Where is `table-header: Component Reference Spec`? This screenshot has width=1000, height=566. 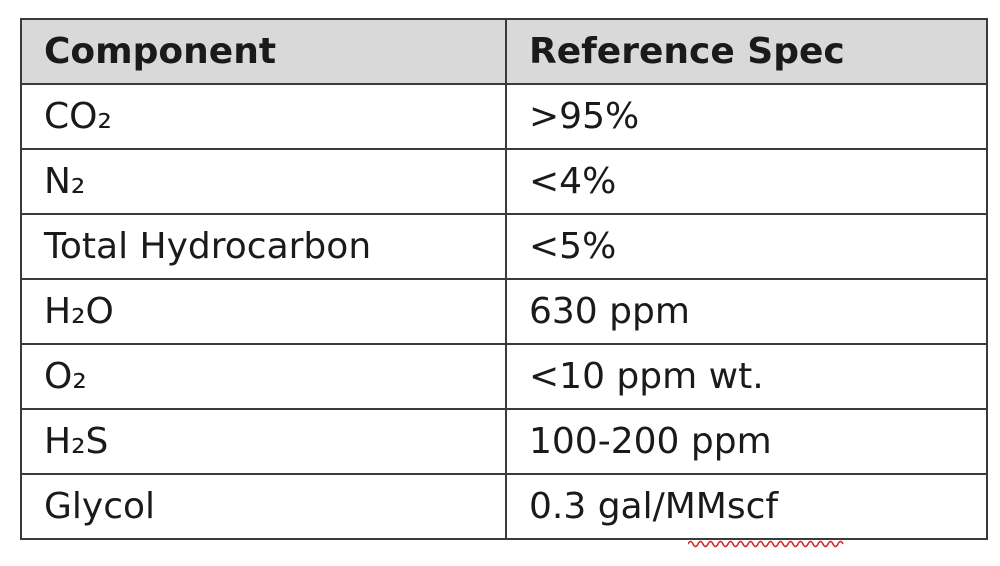
table-header: Component Reference Spec is located at coordinates (504, 51).